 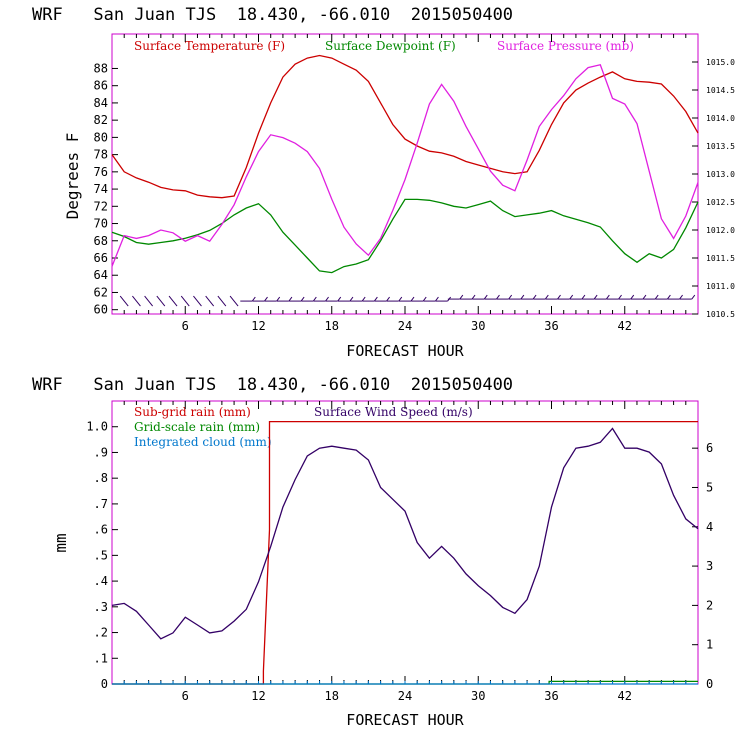 I want to click on y-tick-label: 88, so click(x=101, y=68).